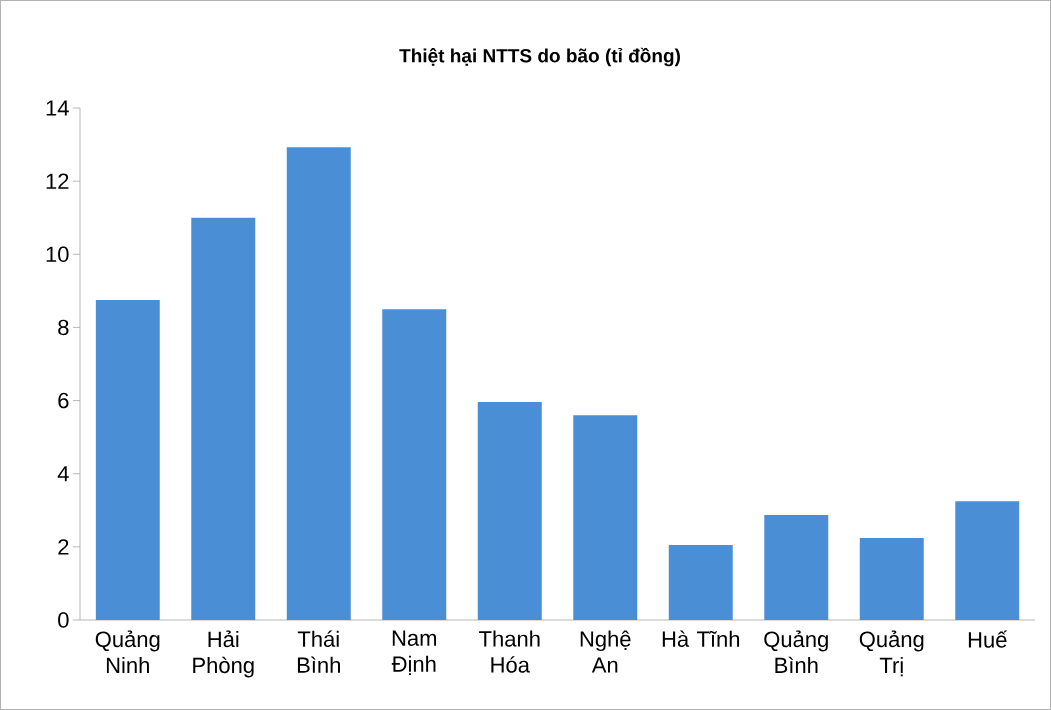 The image size is (1051, 710). What do you see at coordinates (988, 639) in the screenshot?
I see `x-tick-label: Huế` at bounding box center [988, 639].